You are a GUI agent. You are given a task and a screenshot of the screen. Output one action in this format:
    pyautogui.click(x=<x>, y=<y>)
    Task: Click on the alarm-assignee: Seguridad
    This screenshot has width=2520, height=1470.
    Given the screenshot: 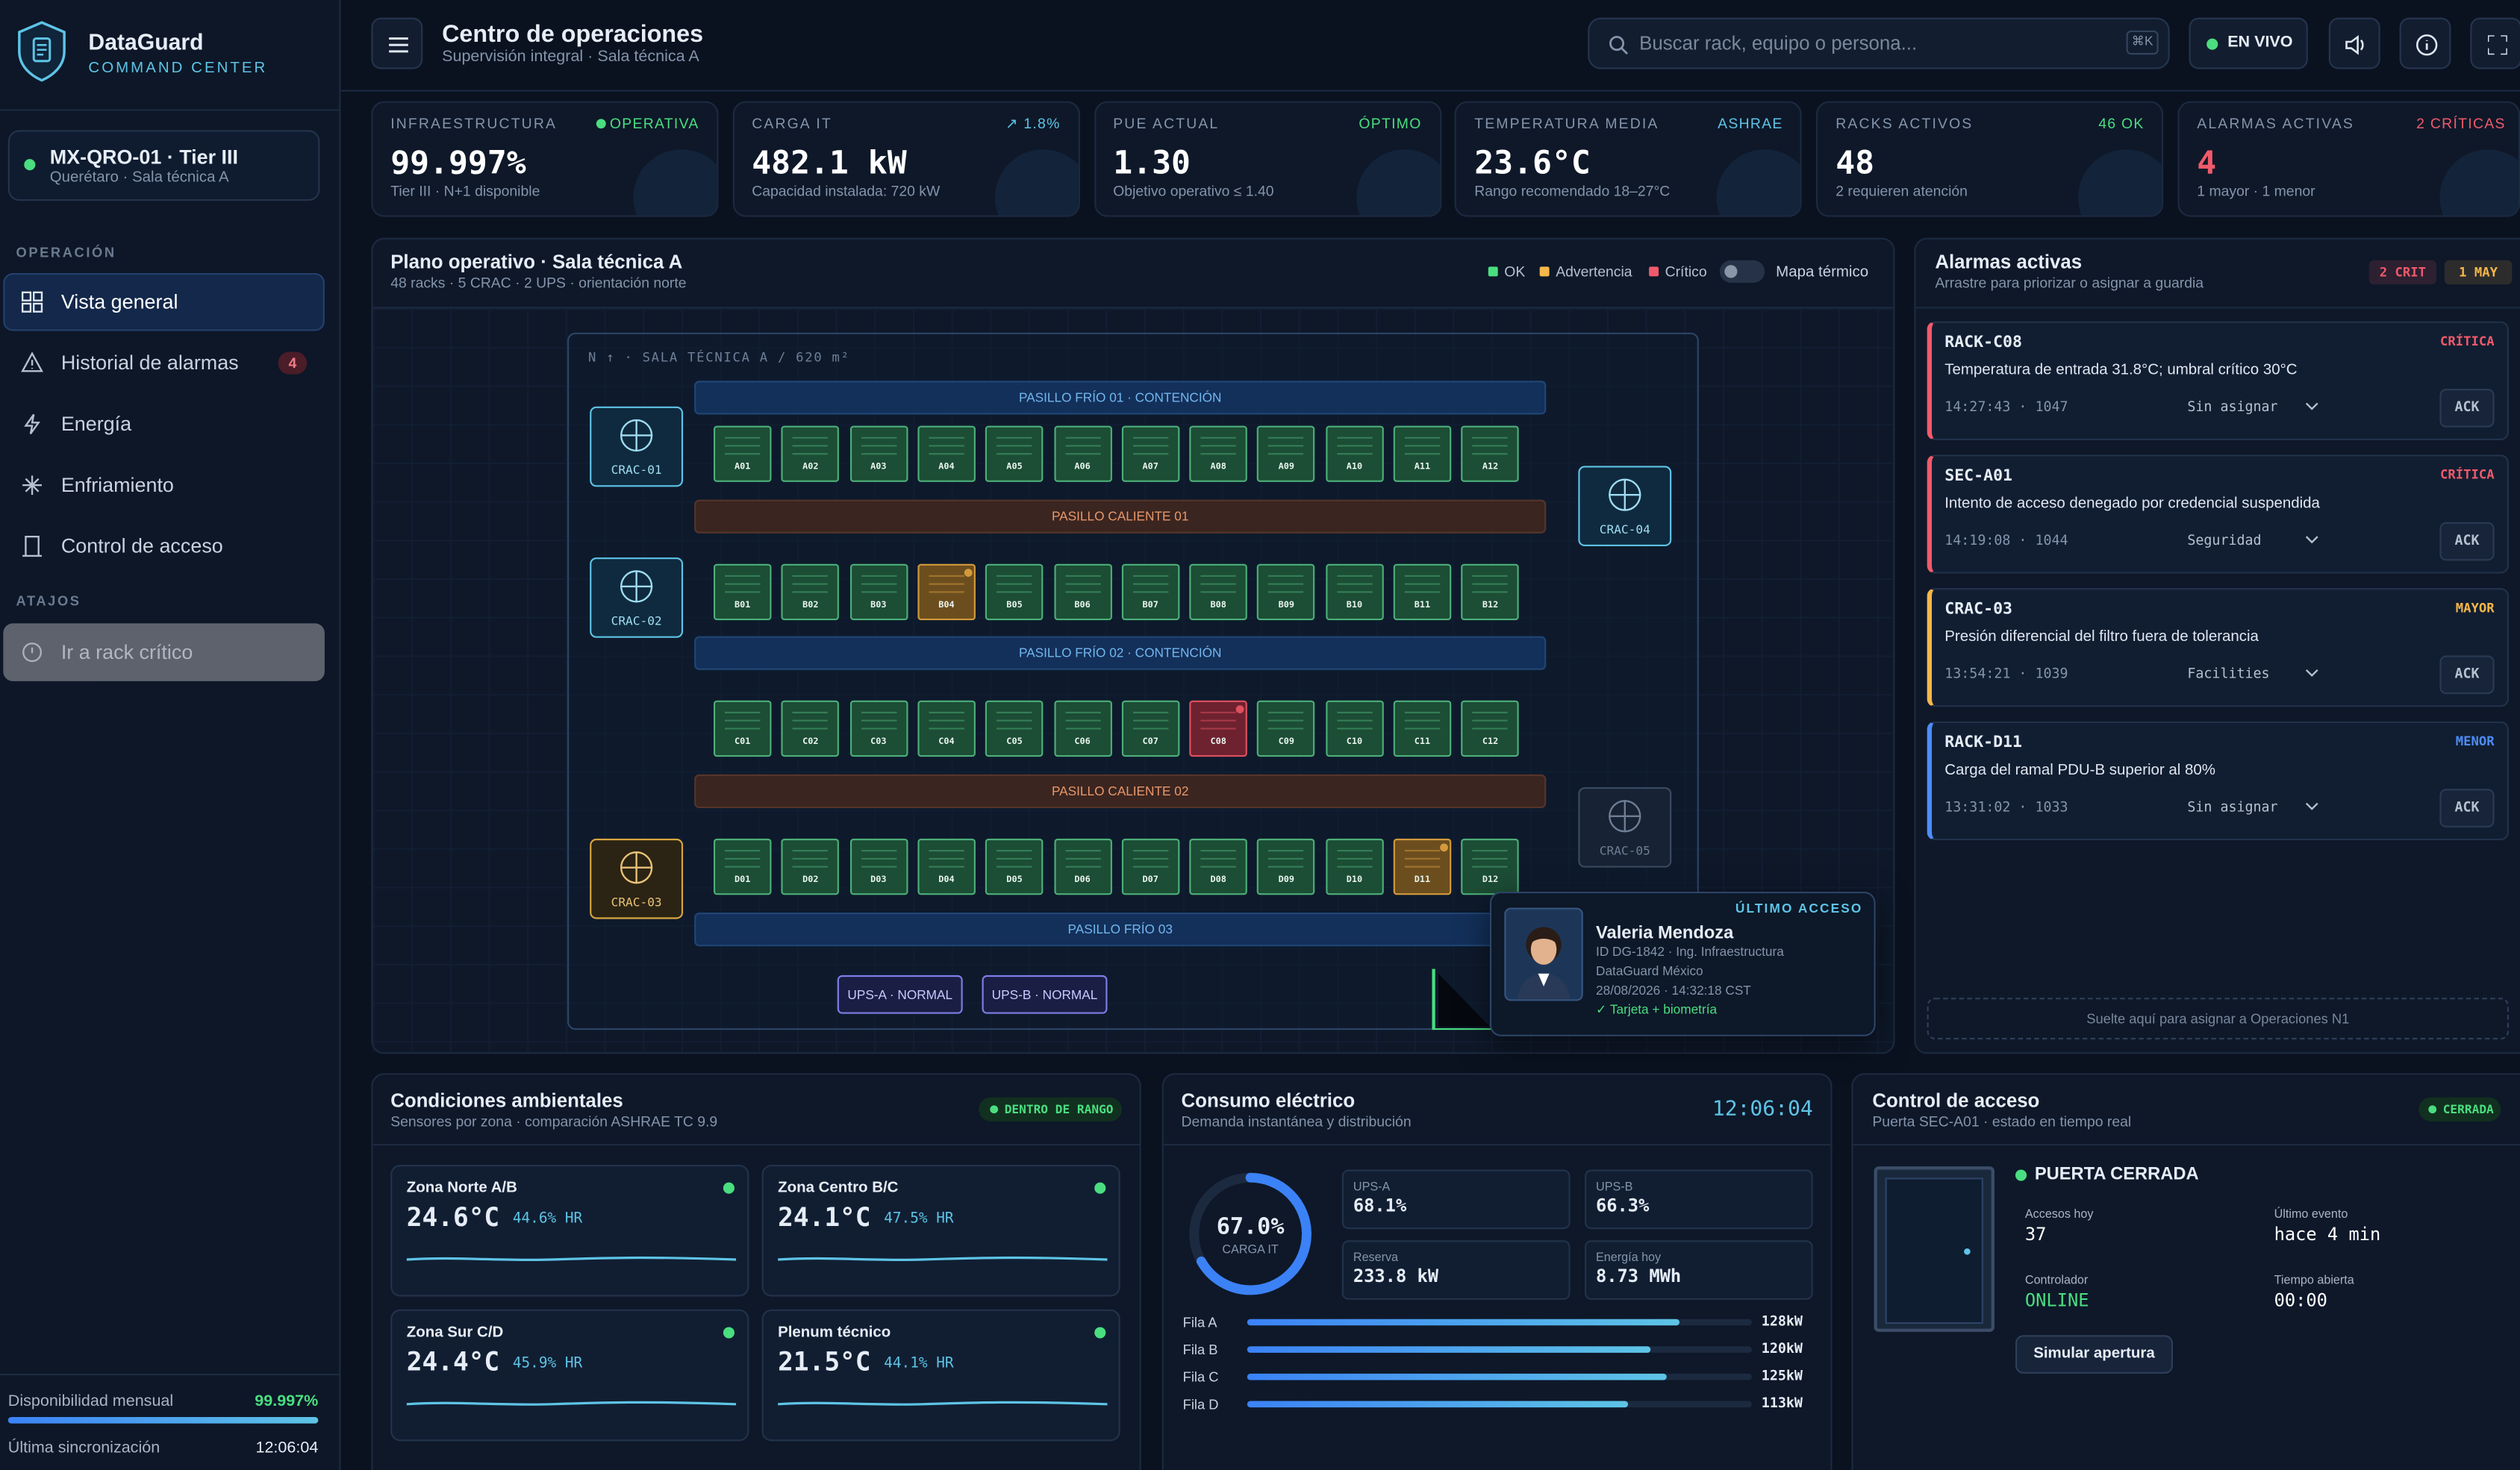 What is the action you would take?
    pyautogui.click(x=2224, y=541)
    